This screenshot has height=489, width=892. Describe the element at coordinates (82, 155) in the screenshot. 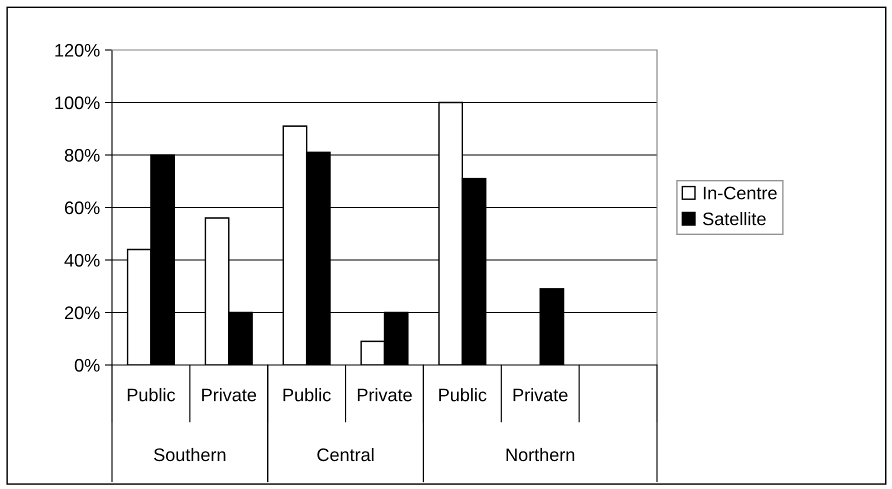

I see `y-tick-label: 80%` at that location.